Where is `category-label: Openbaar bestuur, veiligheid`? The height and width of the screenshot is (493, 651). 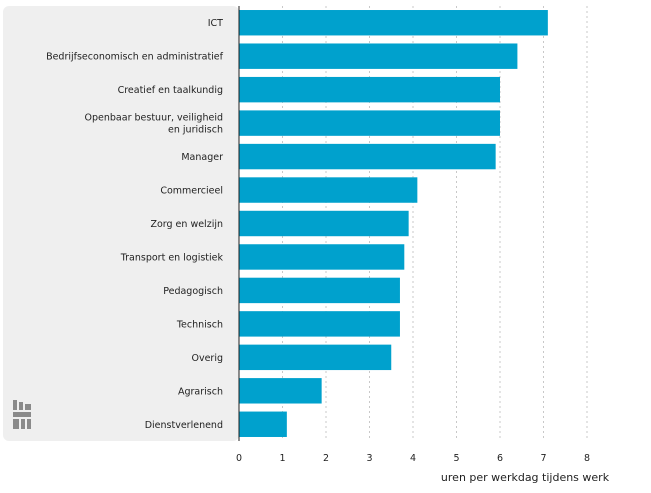
category-label: Openbaar bestuur, veiligheid is located at coordinates (154, 118).